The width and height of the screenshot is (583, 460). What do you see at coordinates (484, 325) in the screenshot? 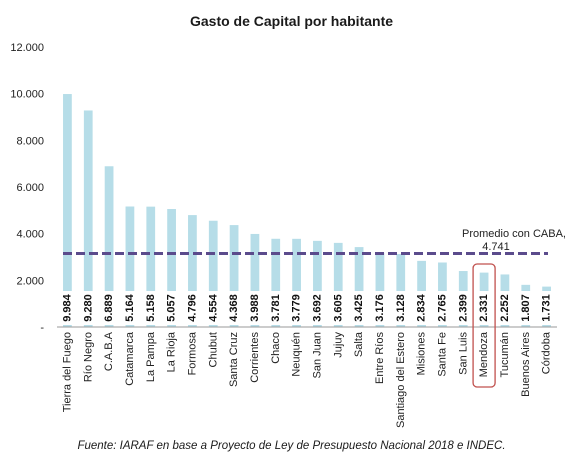
I see `highlight-box` at bounding box center [484, 325].